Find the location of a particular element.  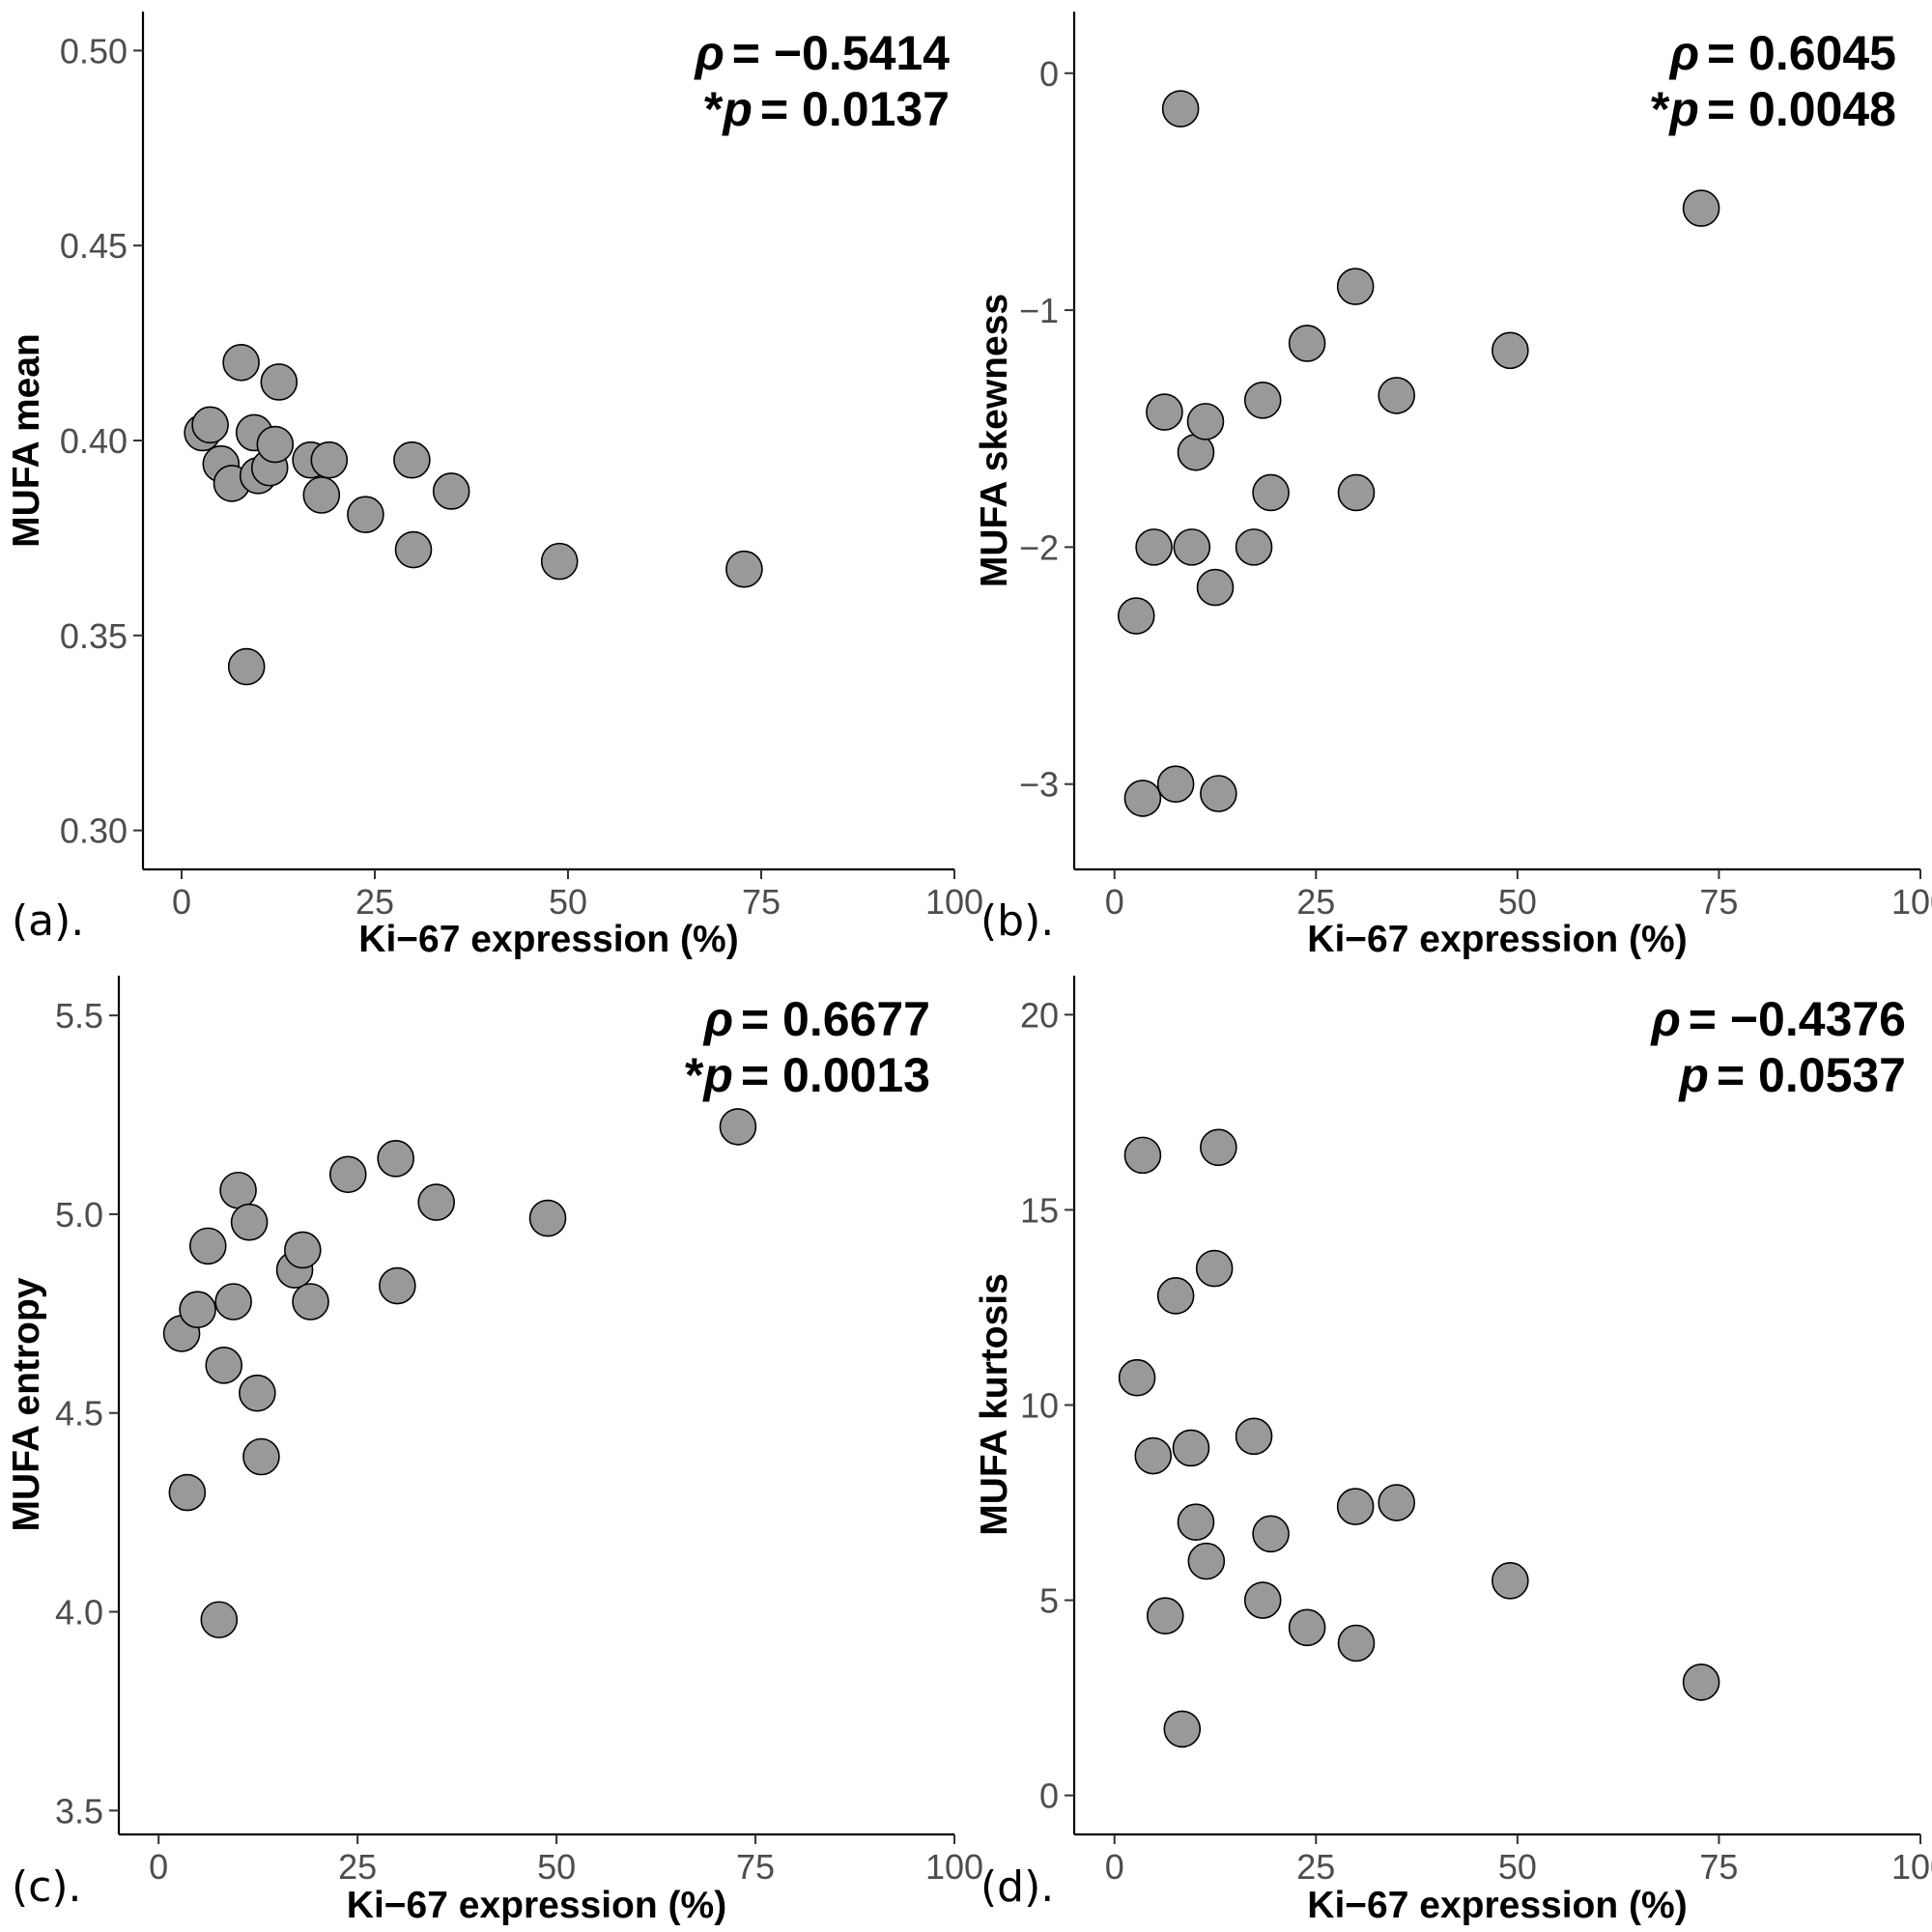

p-value: = 0.0013 is located at coordinates (835, 1075).